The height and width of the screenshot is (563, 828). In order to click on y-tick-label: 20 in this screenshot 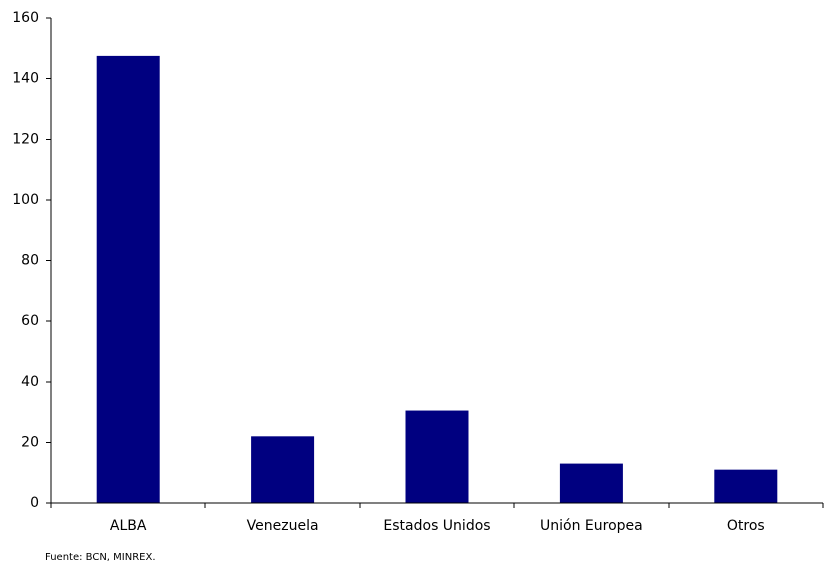, I will do `click(30, 442)`.